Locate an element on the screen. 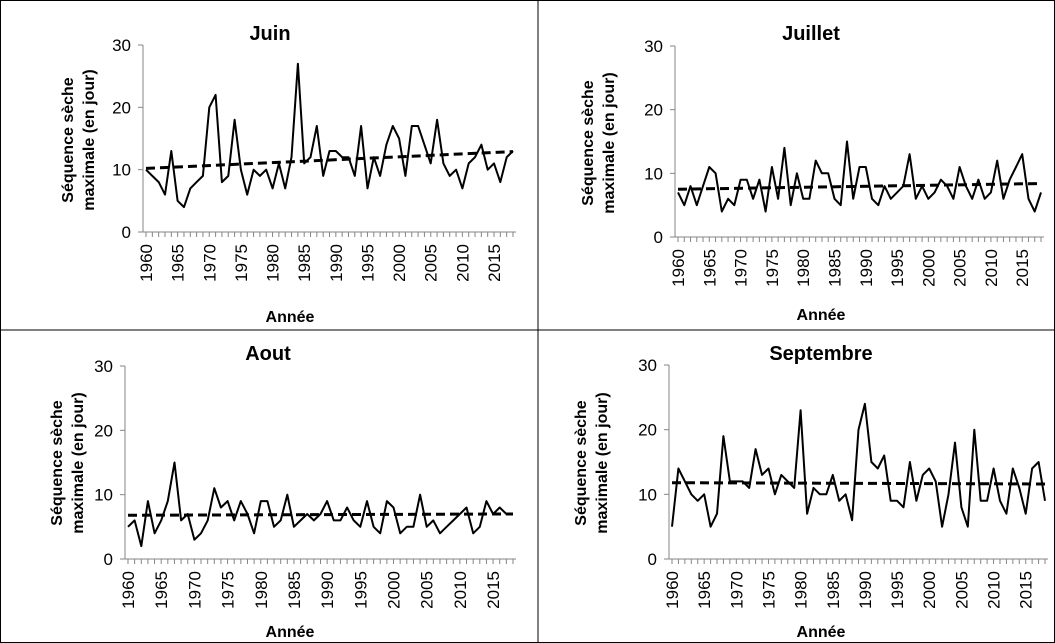 Image resolution: width=1055 pixels, height=643 pixels. chart-1-x-tick-label: 2000 is located at coordinates (928, 268).